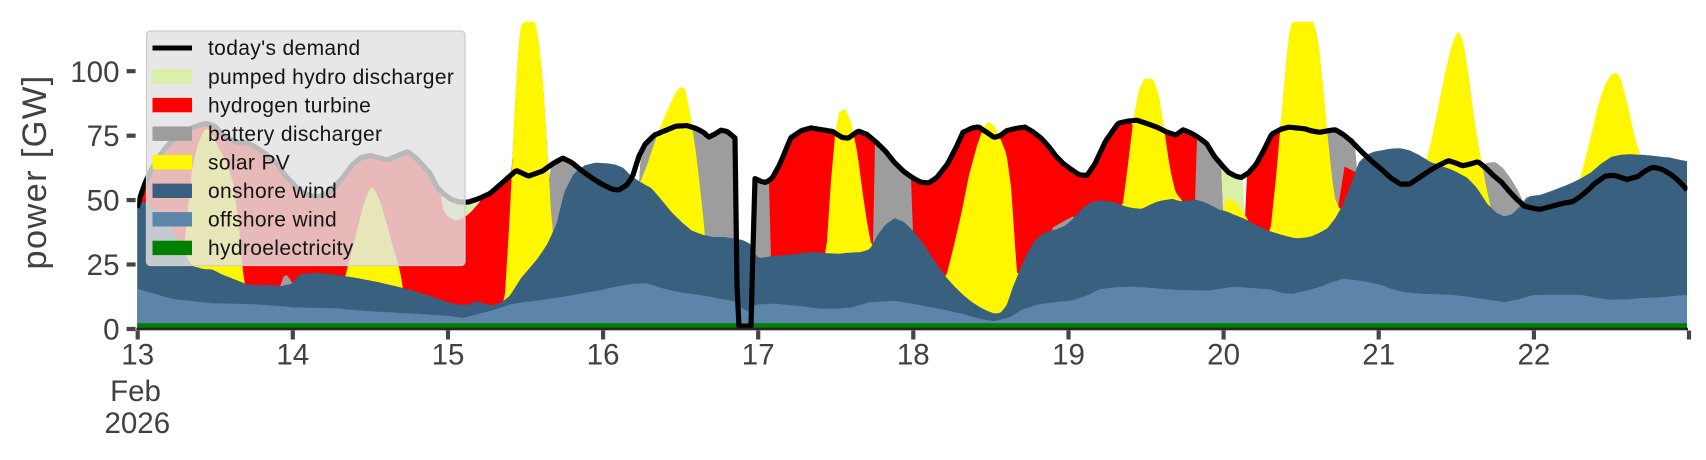  Describe the element at coordinates (103, 136) in the screenshot. I see `svg-text: 75` at that location.